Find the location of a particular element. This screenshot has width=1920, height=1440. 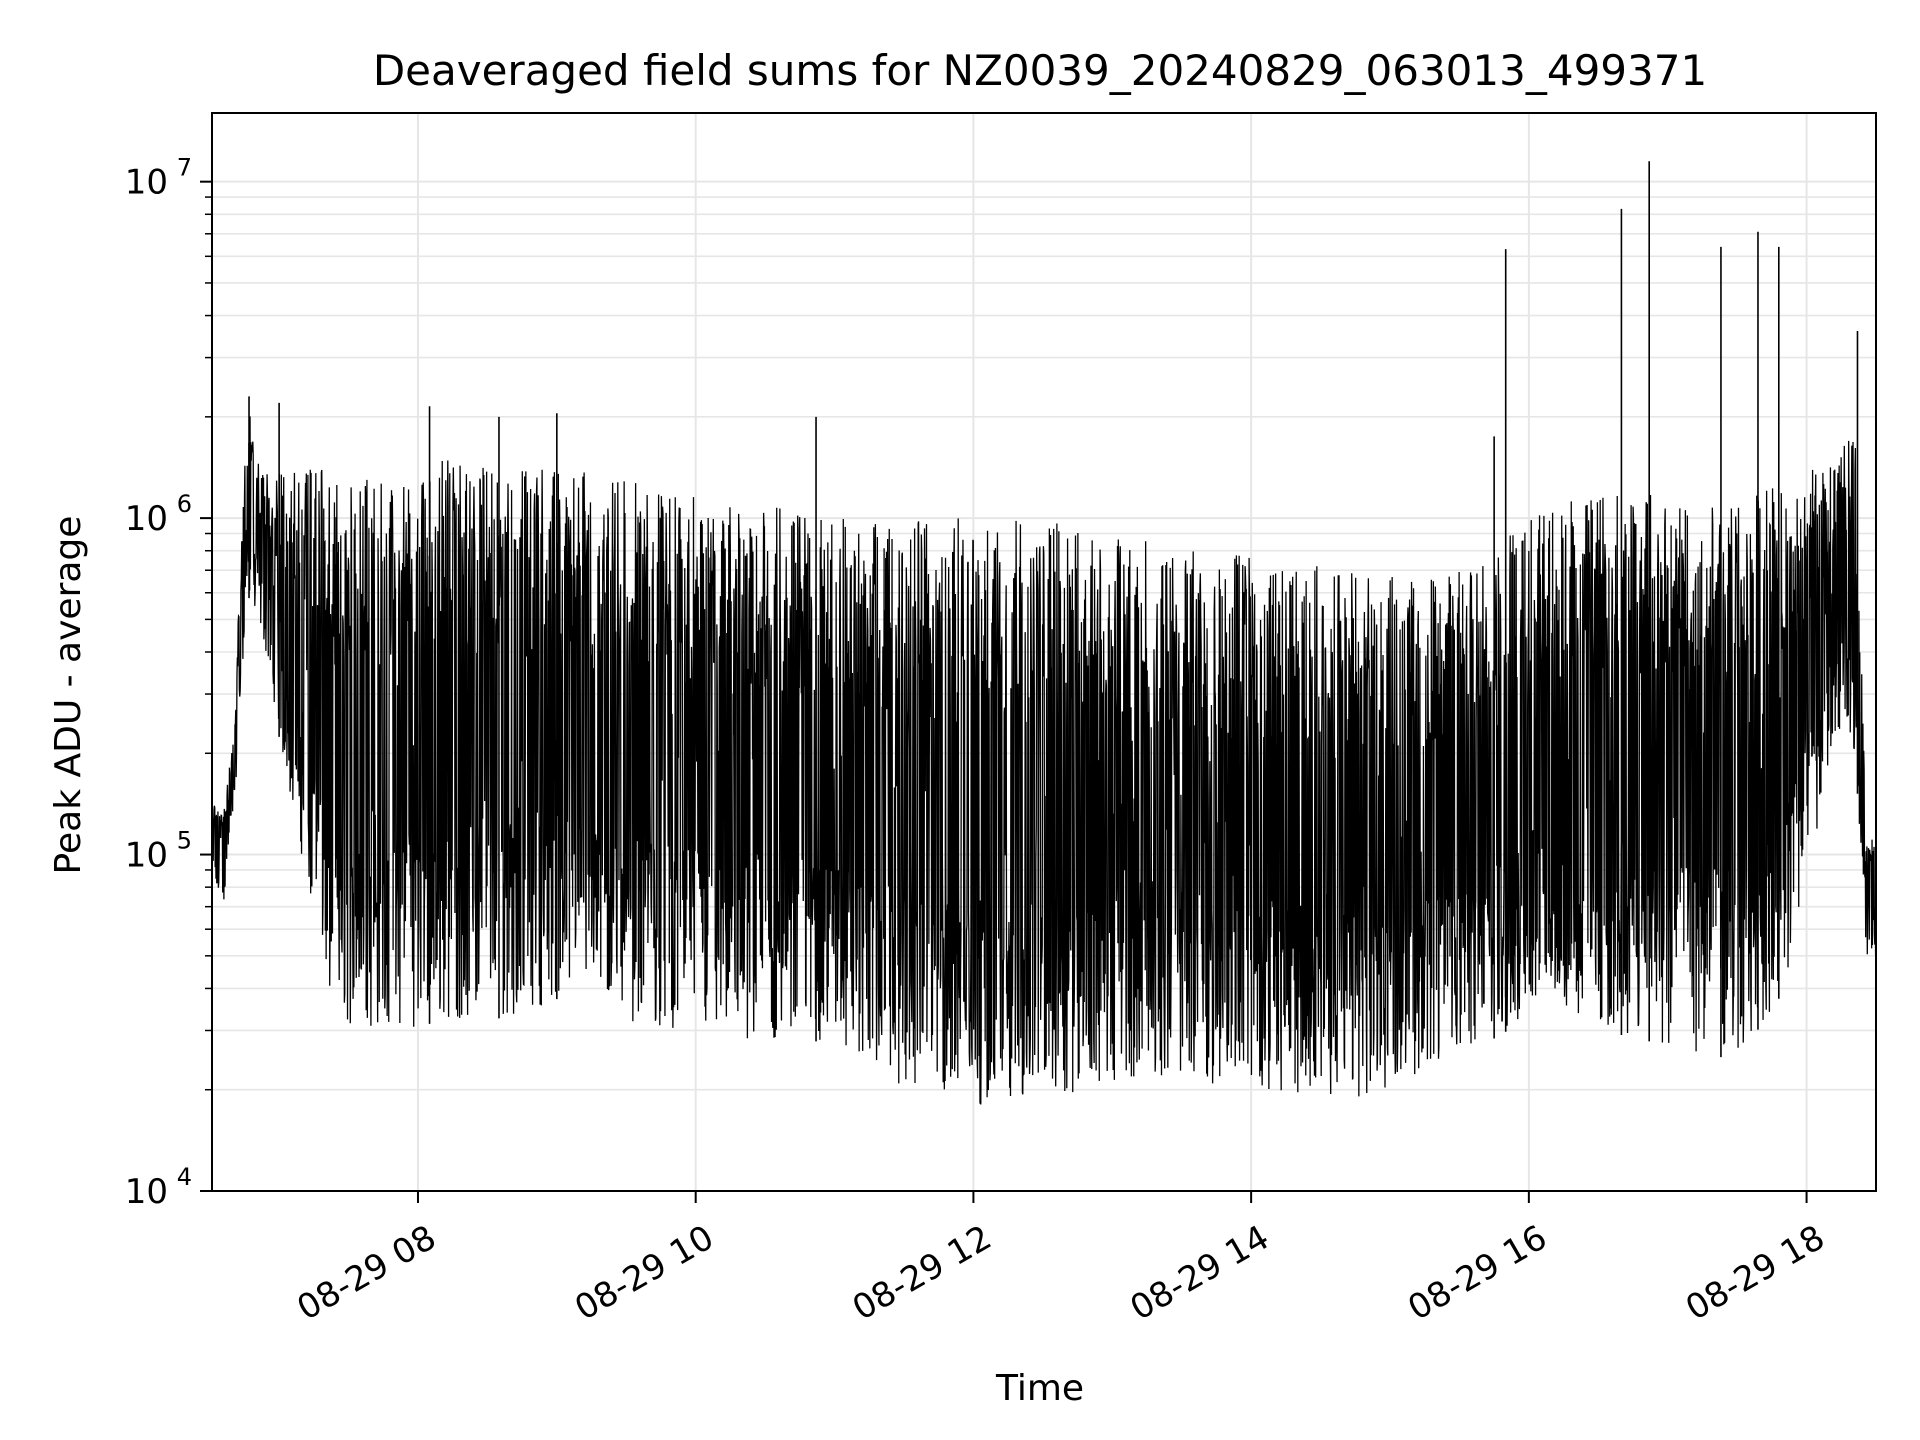

y-tick-exponent: 7 is located at coordinates (184, 168).